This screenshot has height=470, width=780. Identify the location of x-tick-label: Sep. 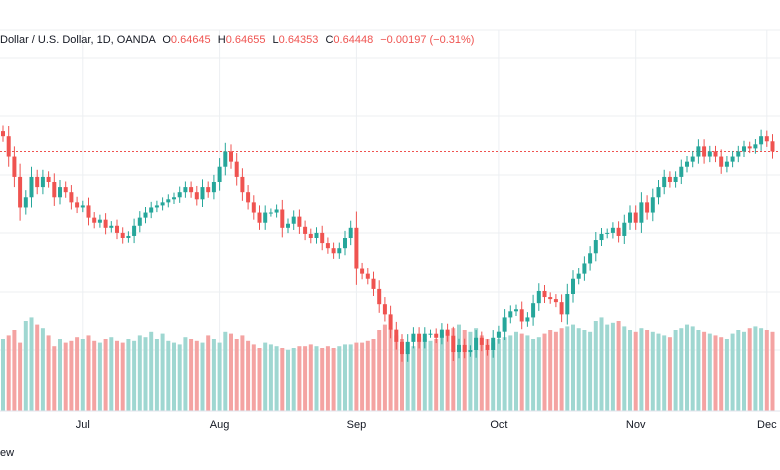
(357, 425).